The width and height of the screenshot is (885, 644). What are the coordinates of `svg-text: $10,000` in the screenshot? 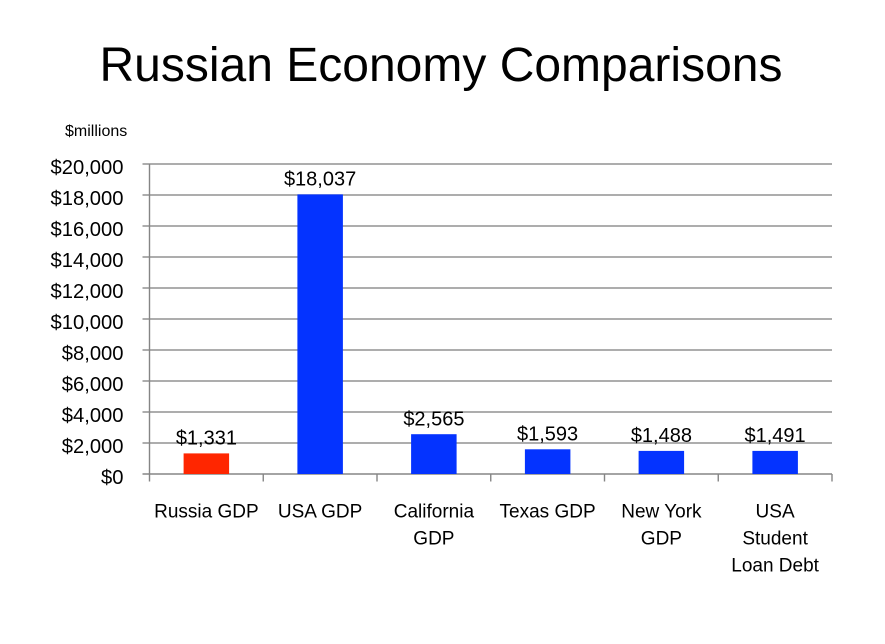 It's located at (87, 323).